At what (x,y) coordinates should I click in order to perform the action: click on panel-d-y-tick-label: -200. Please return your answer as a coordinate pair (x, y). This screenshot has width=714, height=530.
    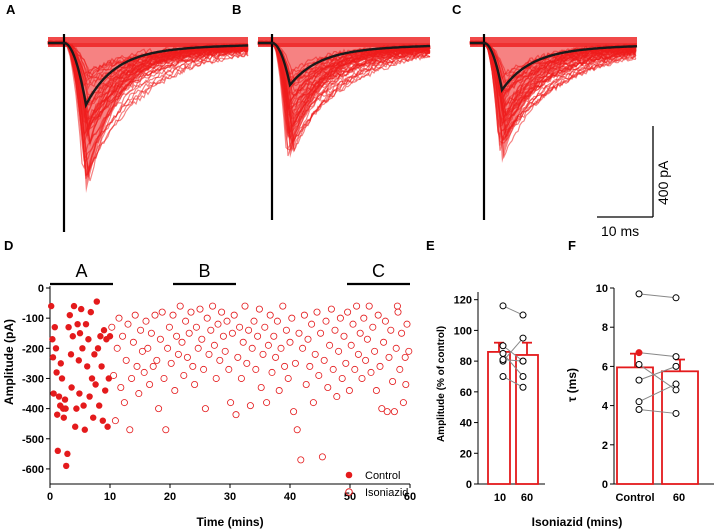
    Looking at the image, I should click on (33, 349).